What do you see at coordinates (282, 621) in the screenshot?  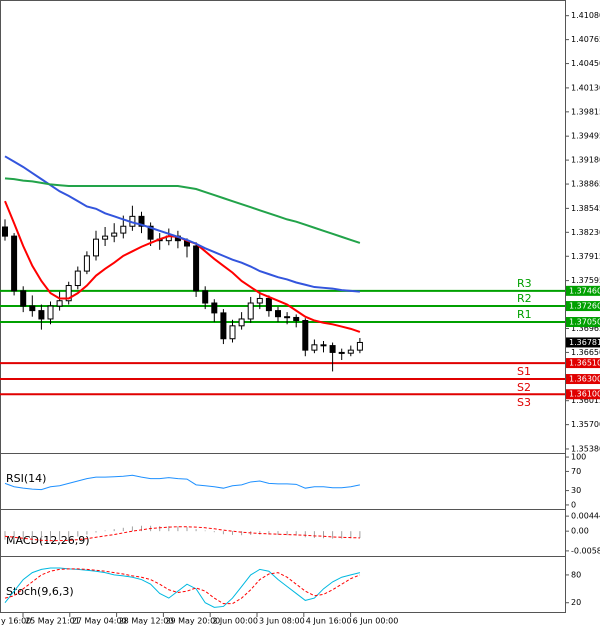 I see `x-tick-label: 3 Jun 08:00` at bounding box center [282, 621].